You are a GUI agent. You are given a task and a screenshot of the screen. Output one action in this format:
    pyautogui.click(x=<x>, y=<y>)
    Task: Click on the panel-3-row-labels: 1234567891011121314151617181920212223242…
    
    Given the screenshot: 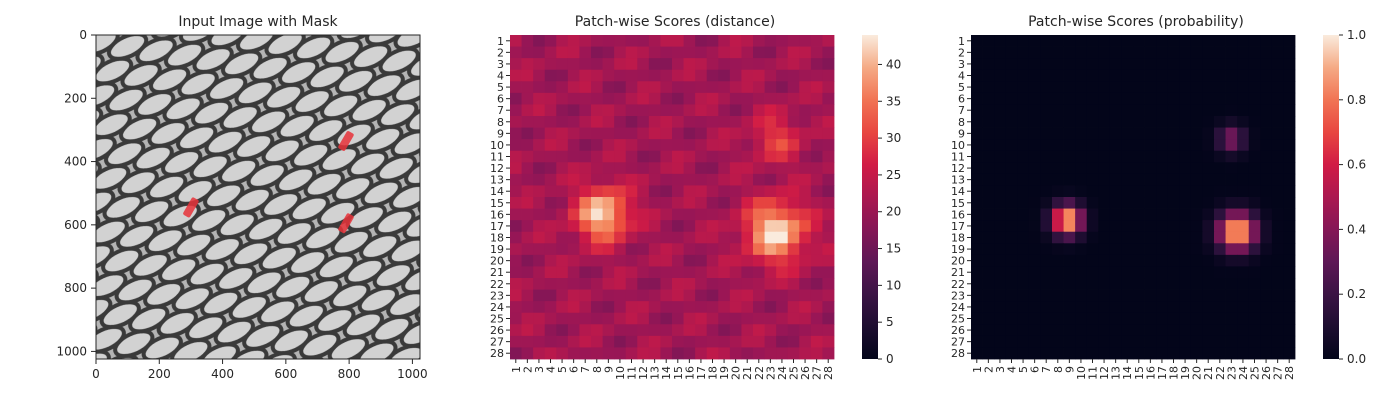 What is the action you would take?
    pyautogui.click(x=961, y=197)
    